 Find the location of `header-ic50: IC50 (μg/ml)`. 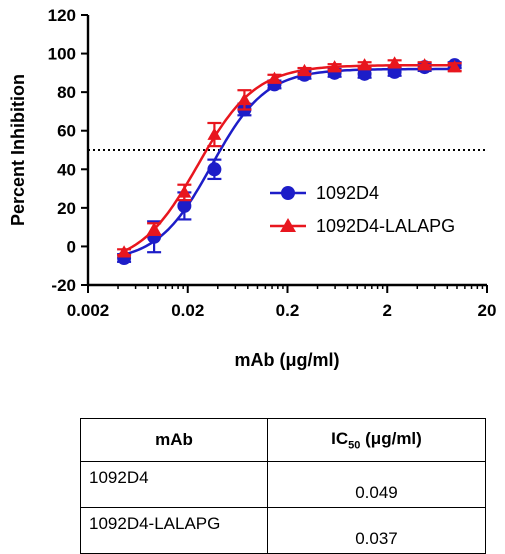

header-ic50: IC50 (μg/ml) is located at coordinates (376, 440).